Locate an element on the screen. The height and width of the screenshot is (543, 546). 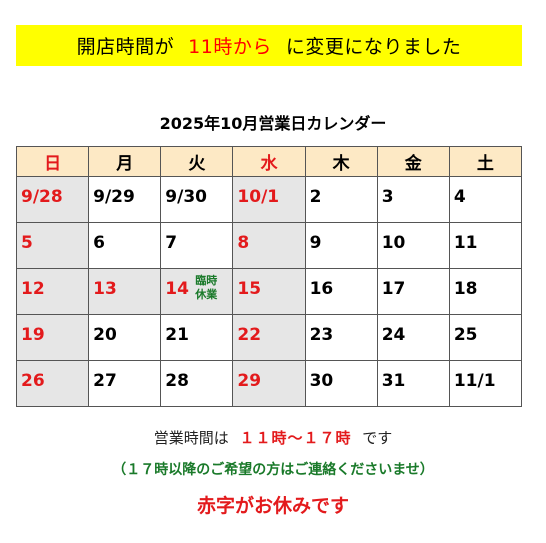
contact-note: （１７時以降のご希望の方はご連絡くださいませ） is located at coordinates (273, 470).